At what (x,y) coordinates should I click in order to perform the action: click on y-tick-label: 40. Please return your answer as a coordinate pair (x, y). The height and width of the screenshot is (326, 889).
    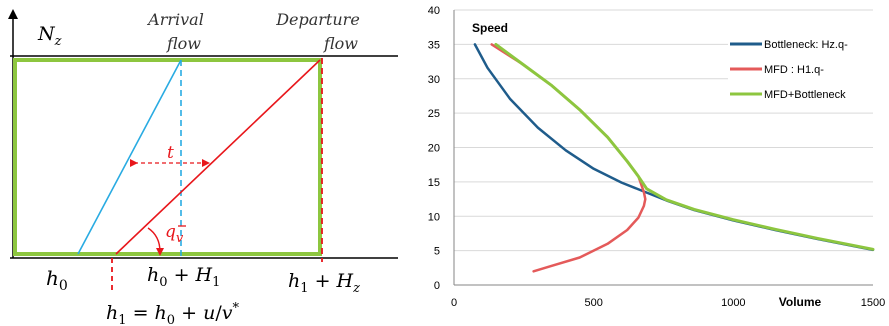
    Looking at the image, I should click on (434, 11).